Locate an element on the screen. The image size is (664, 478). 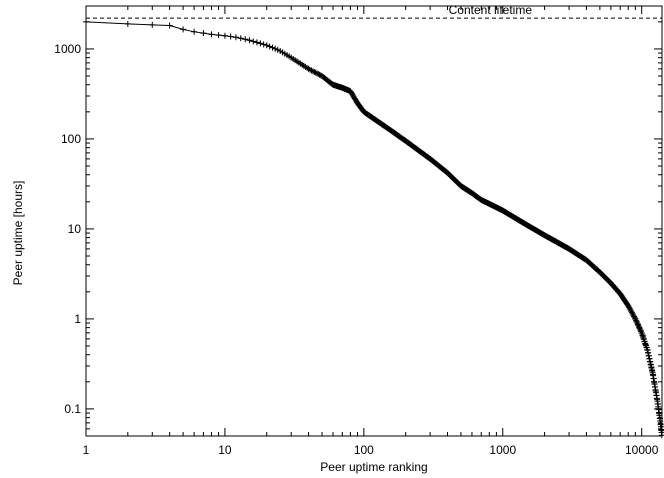
content-lifetime-line: Content lifetime is located at coordinates (374, 11).